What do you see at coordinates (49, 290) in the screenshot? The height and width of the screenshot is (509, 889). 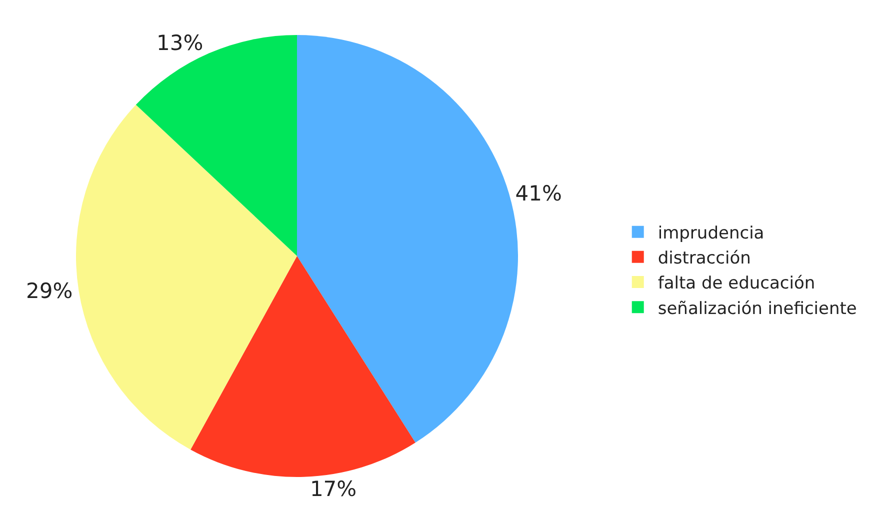 I see `data-label: 29%` at bounding box center [49, 290].